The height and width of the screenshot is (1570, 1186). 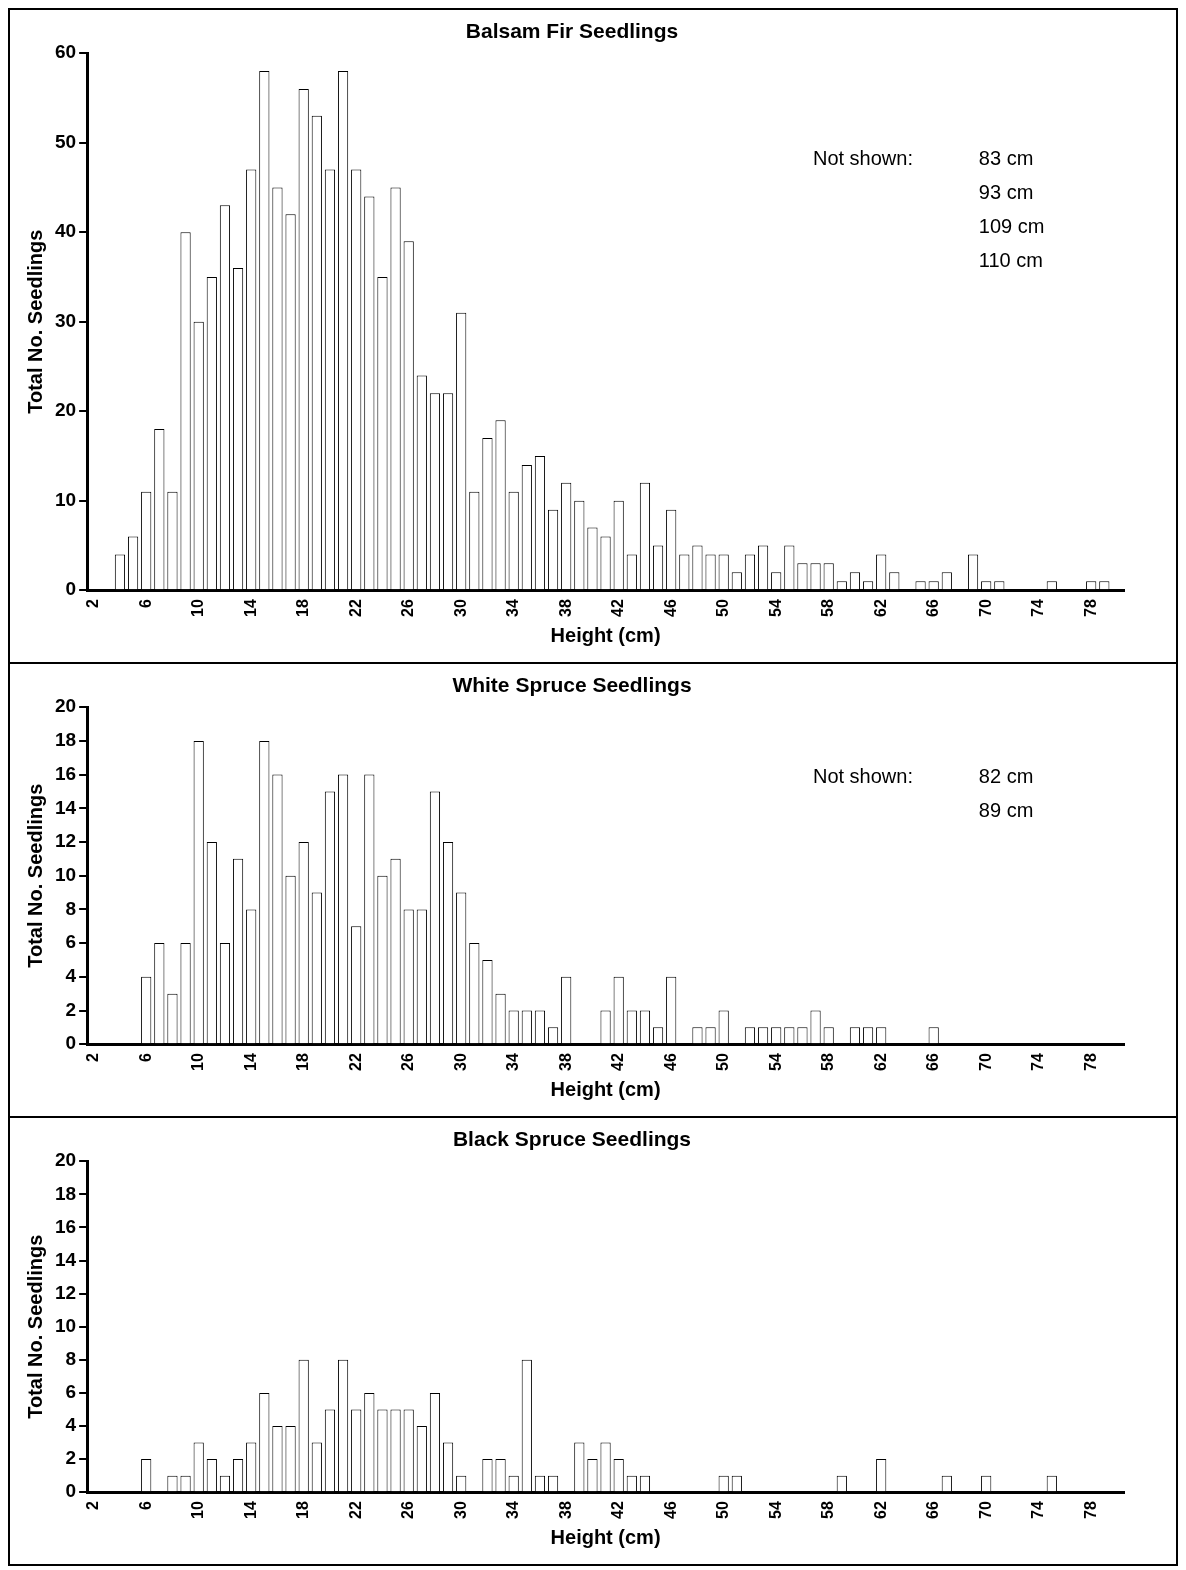 What do you see at coordinates (1010, 260) in the screenshot?
I see `annotation: 110 cm` at bounding box center [1010, 260].